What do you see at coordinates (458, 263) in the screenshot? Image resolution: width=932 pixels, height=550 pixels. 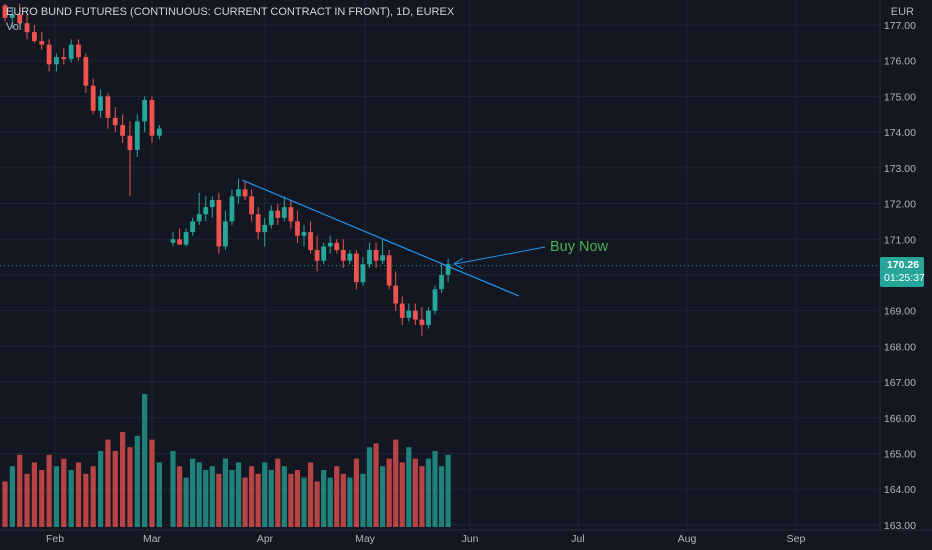 I see `annotation-arrowhead` at bounding box center [458, 263].